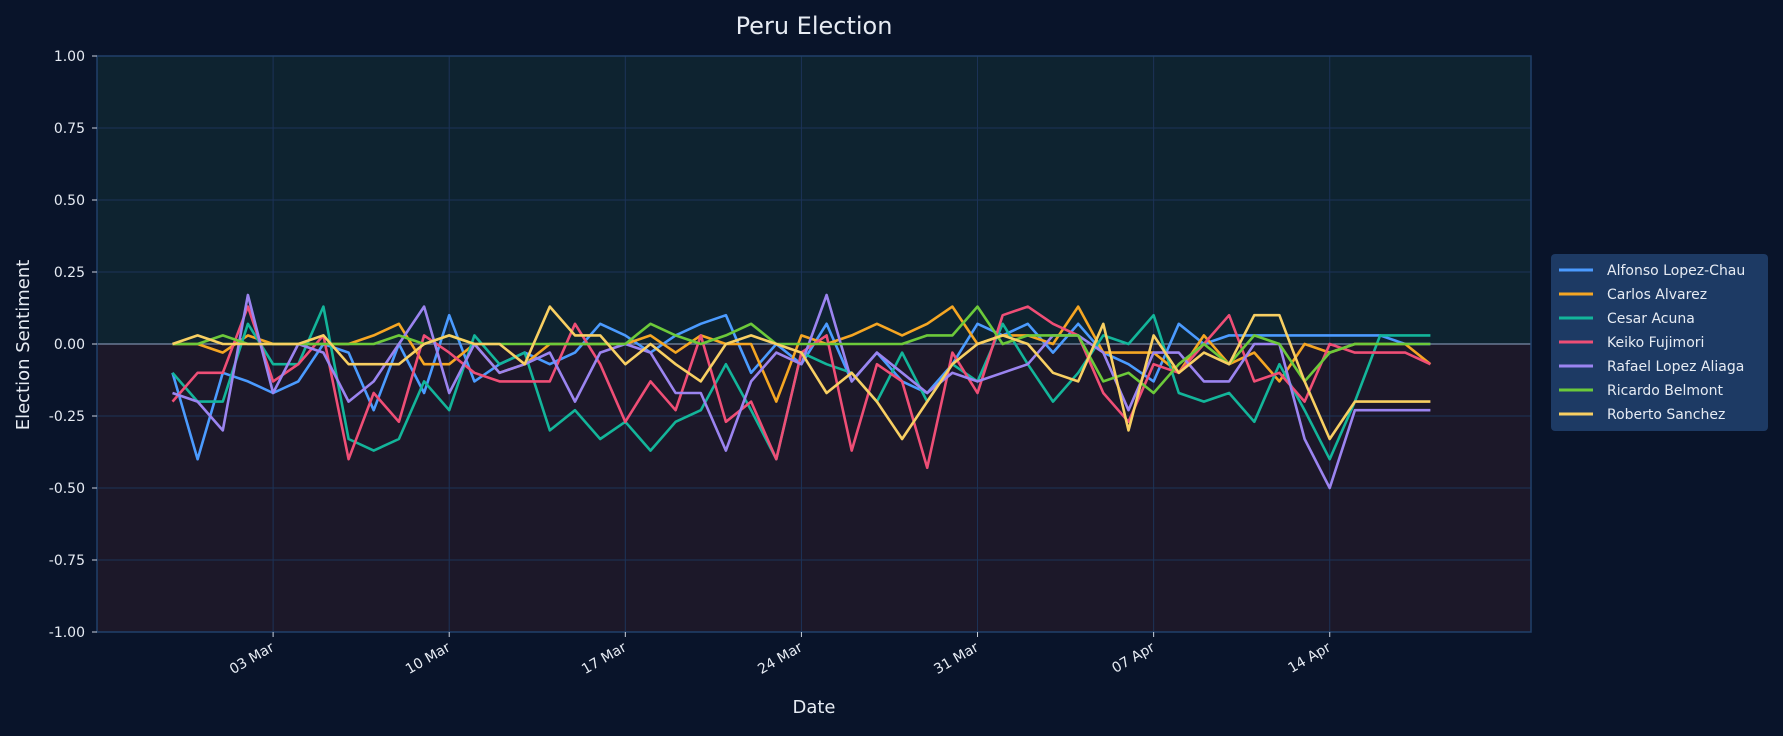 Image resolution: width=1783 pixels, height=736 pixels. What do you see at coordinates (69, 129) in the screenshot?
I see `y-tick-label: 0.75` at bounding box center [69, 129].